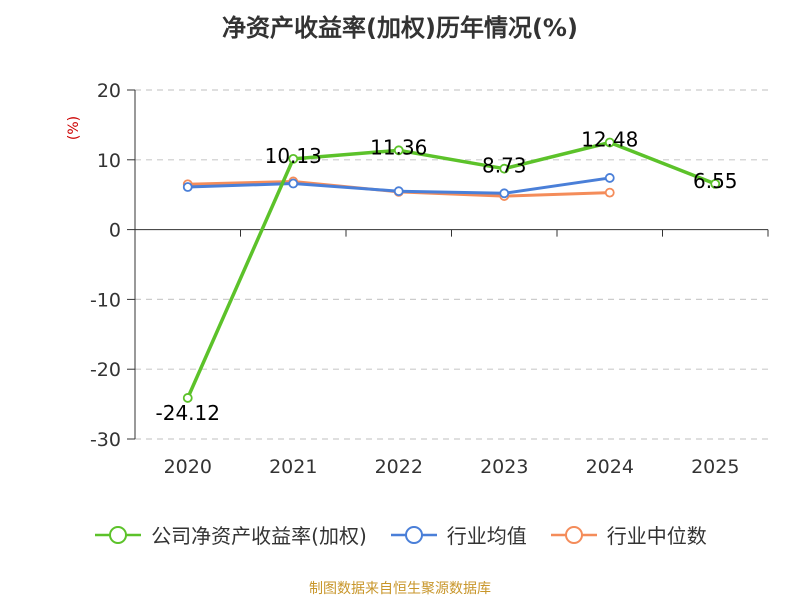  Describe the element at coordinates (115, 231) in the screenshot. I see `y-tick-label: 0` at that location.